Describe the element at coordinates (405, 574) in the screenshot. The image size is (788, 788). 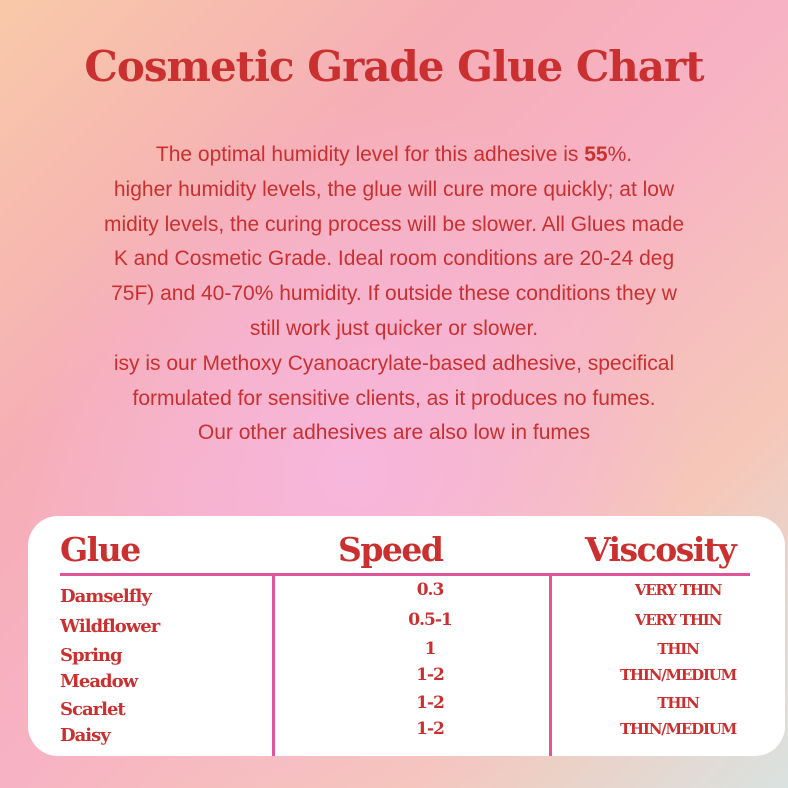
I see `header-divider` at that location.